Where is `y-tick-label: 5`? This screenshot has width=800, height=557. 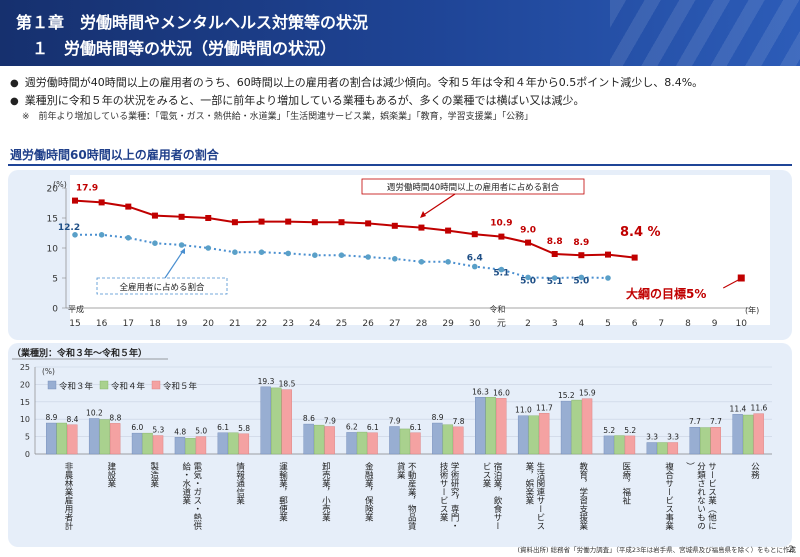 y-tick-label: 5 is located at coordinates (55, 280).